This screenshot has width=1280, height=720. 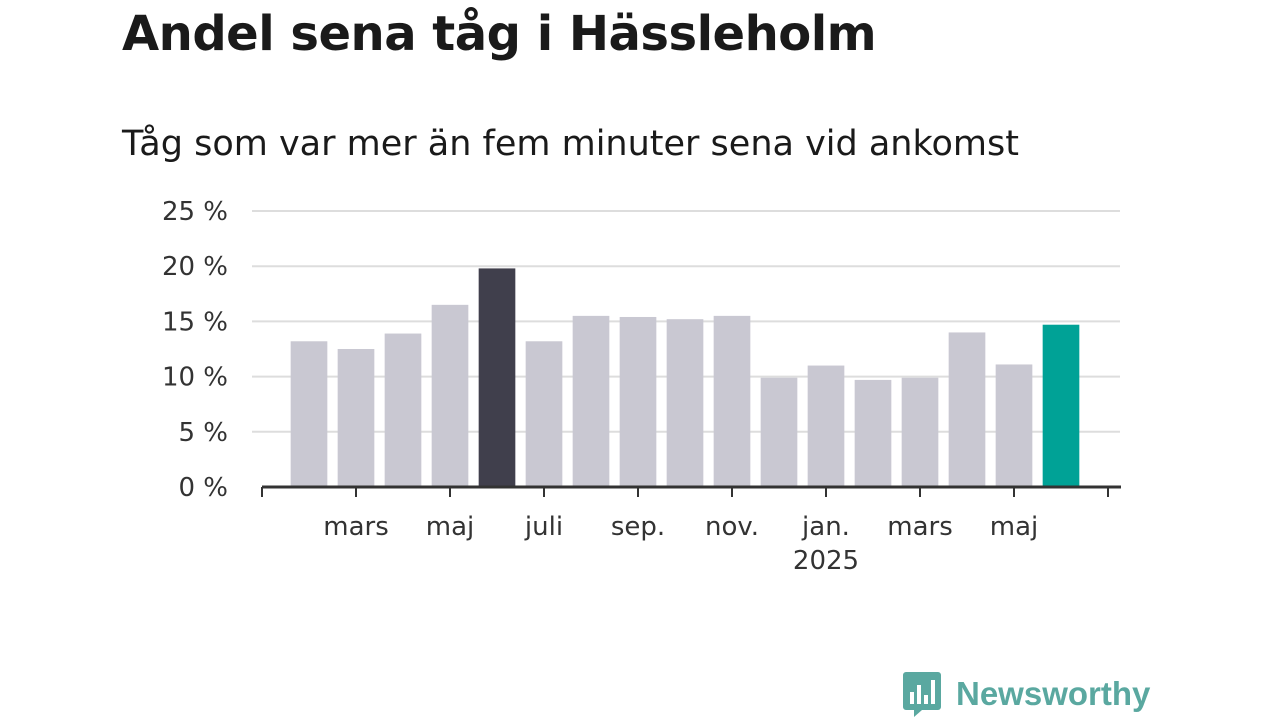 I want to click on y-tick-label: 15 %, so click(x=195, y=322).